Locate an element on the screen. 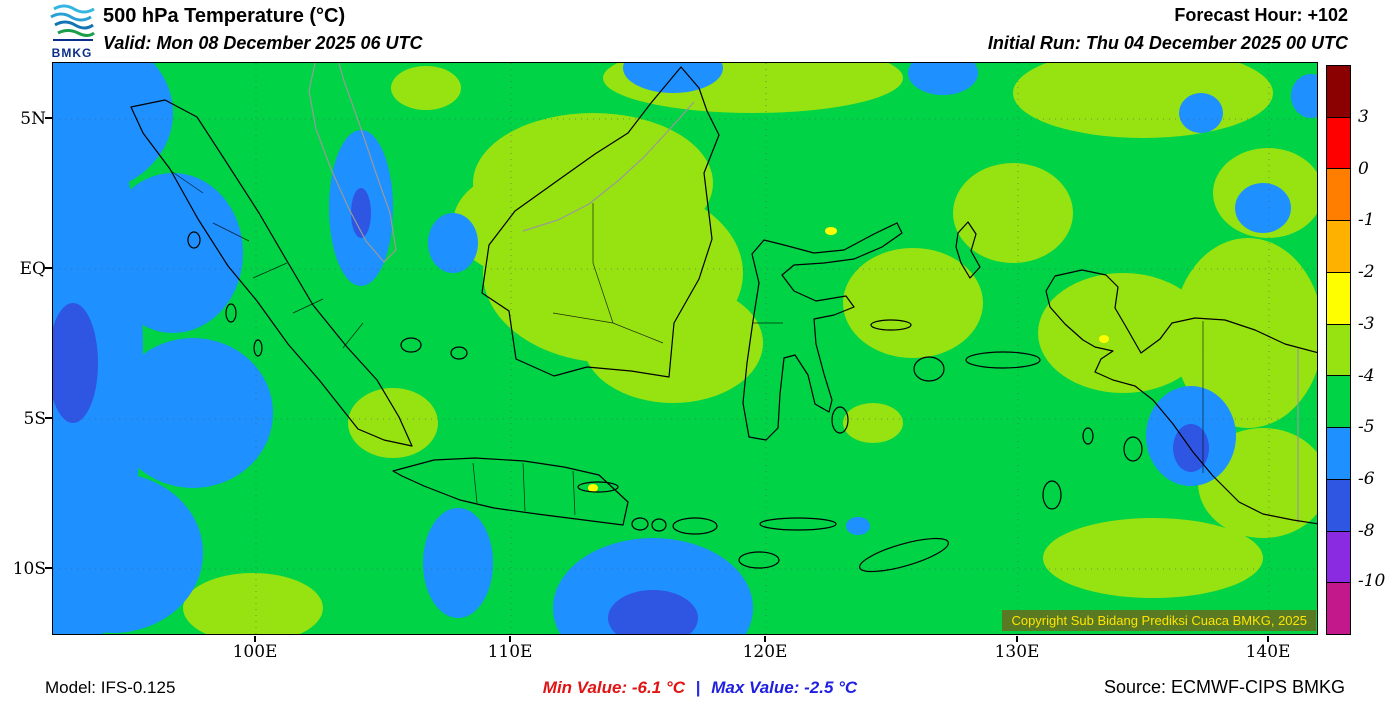 The height and width of the screenshot is (709, 1400). colorbar-label: 3 is located at coordinates (1363, 117).